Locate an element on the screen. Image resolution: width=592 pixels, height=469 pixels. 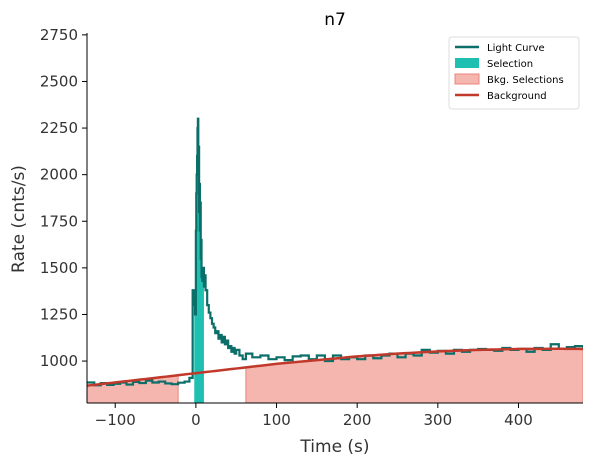
legend-label: Bkg. Selections is located at coordinates (525, 80).